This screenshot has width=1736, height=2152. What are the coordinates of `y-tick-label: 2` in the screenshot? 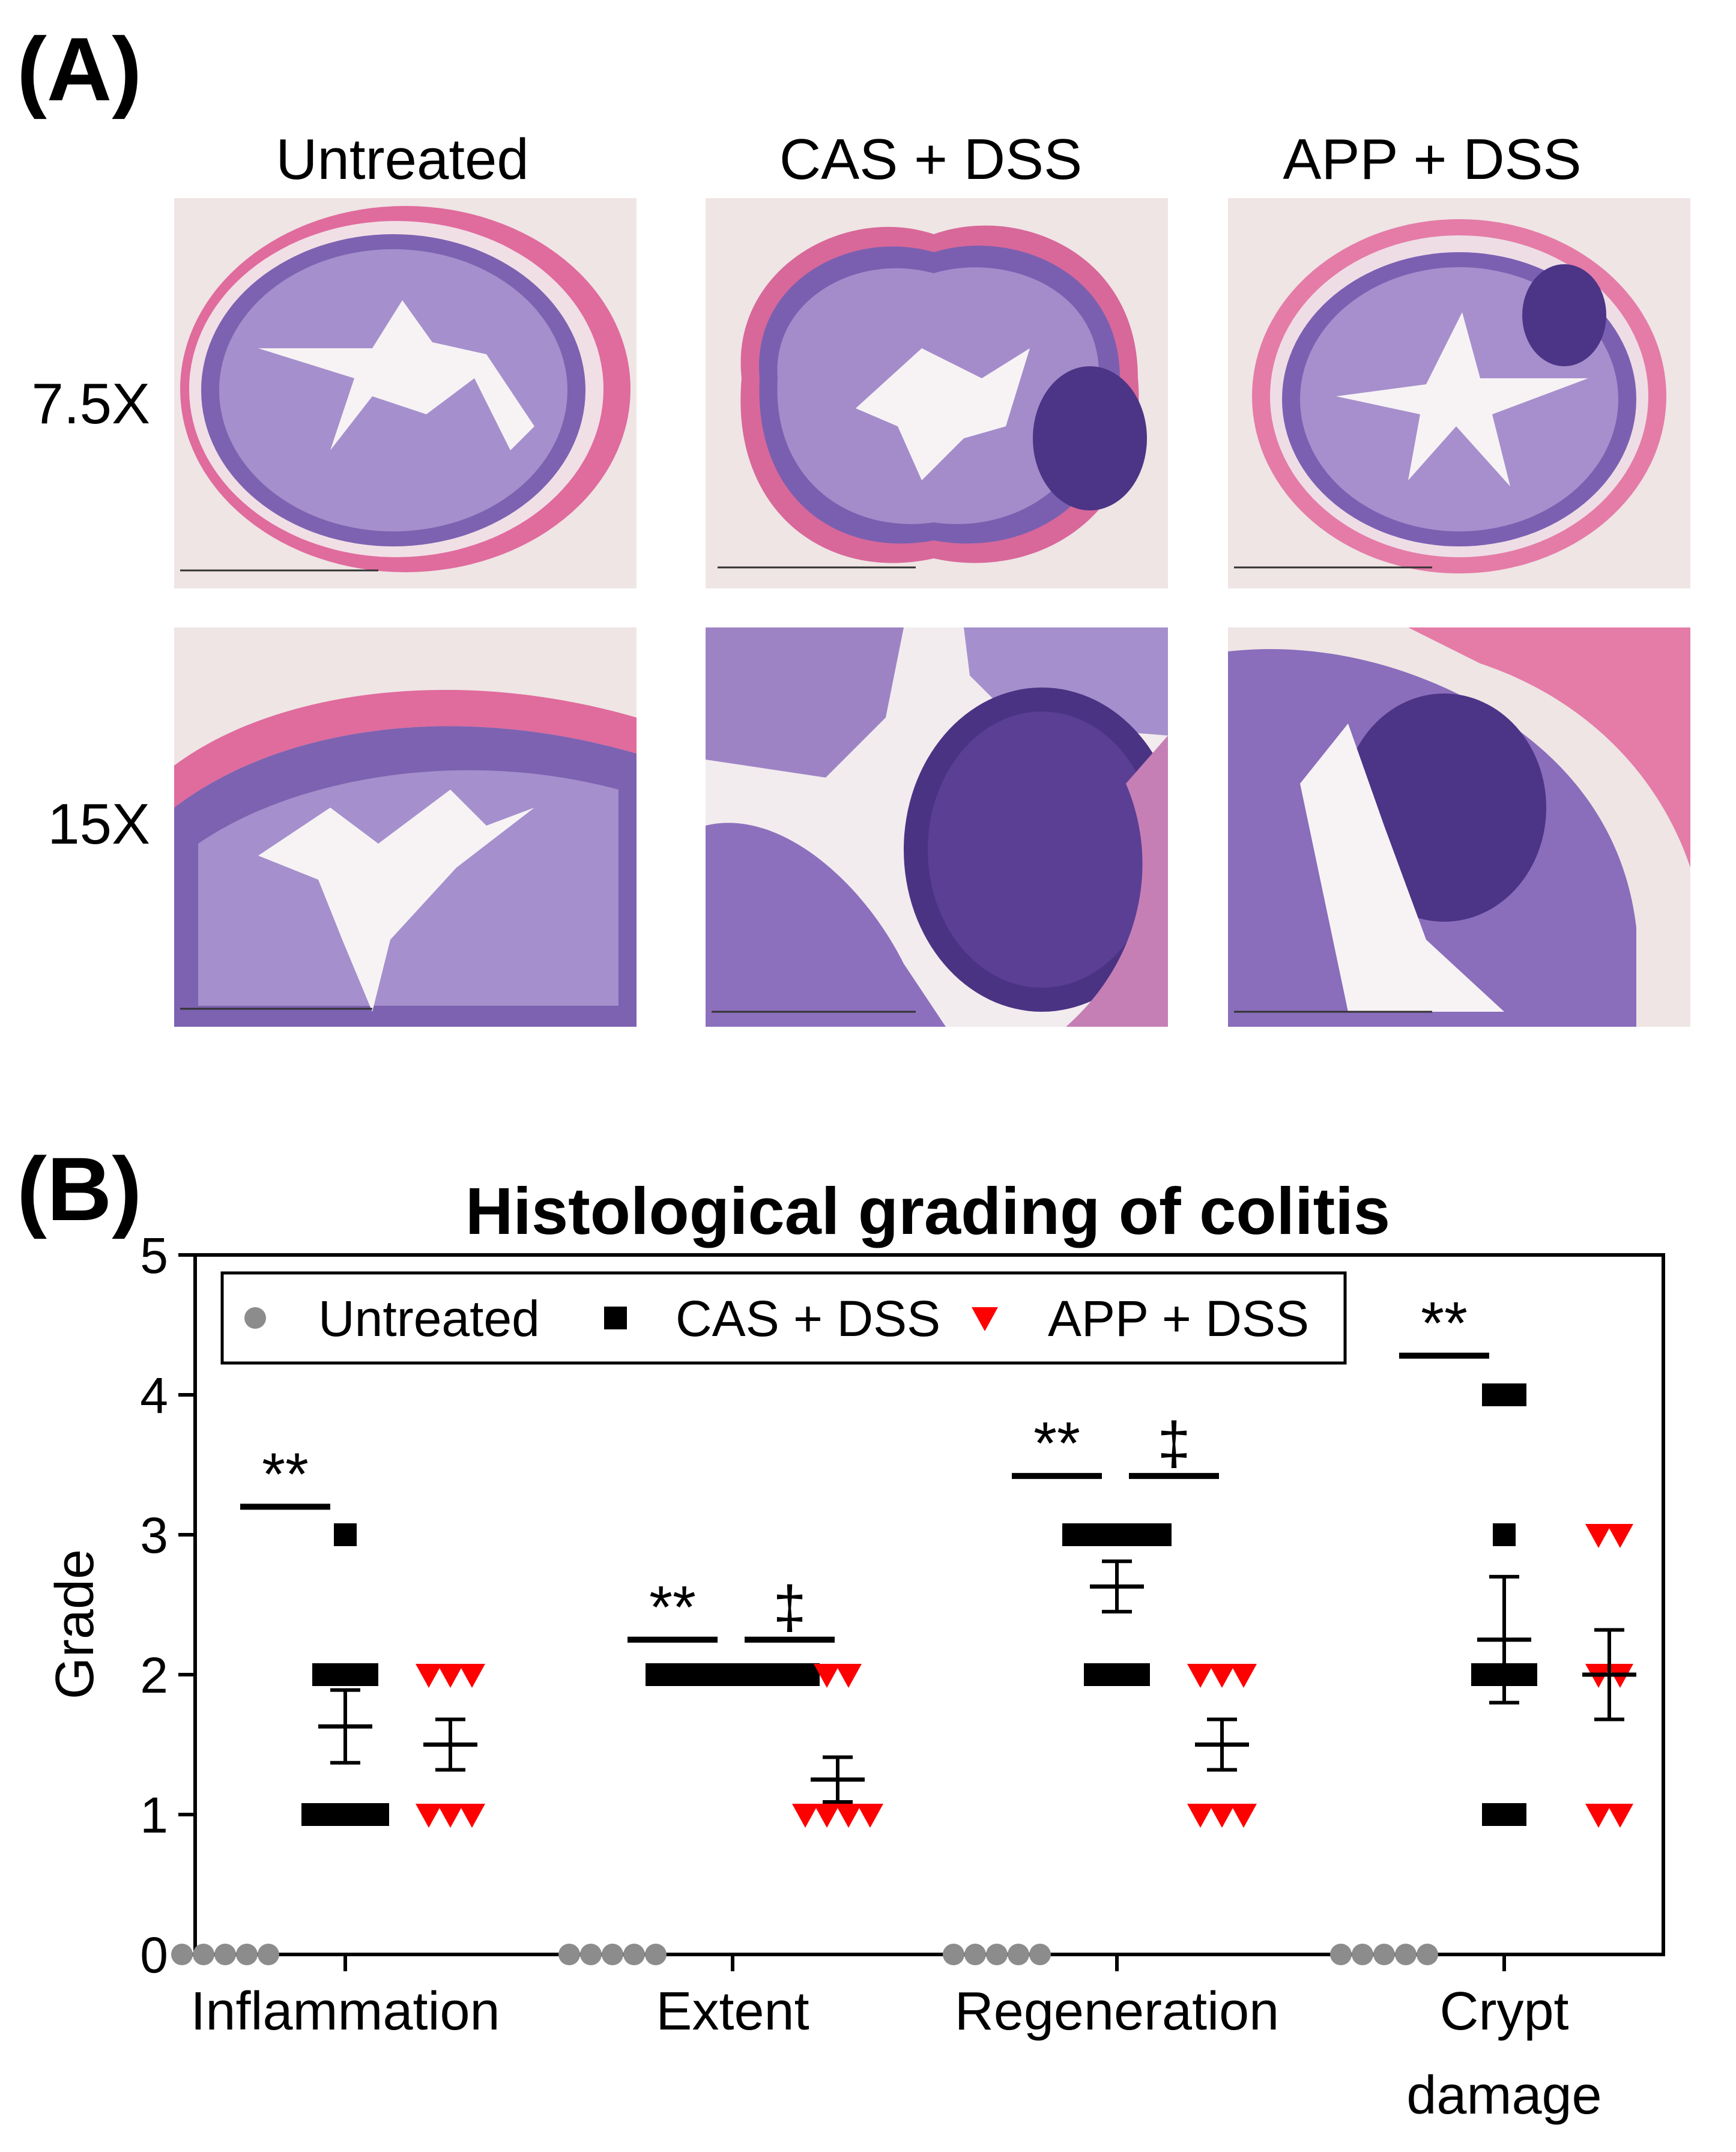 It's located at (154, 1675).